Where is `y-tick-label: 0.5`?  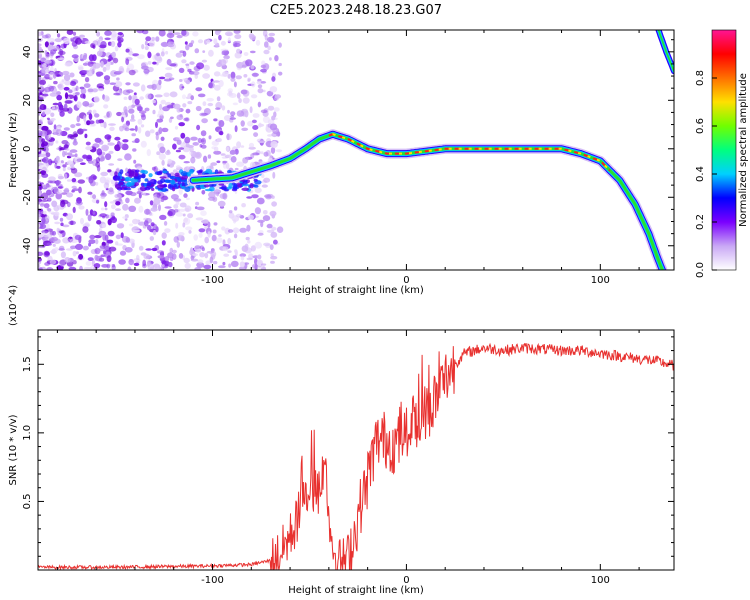
y-tick-label: 0.5 is located at coordinates (27, 501).